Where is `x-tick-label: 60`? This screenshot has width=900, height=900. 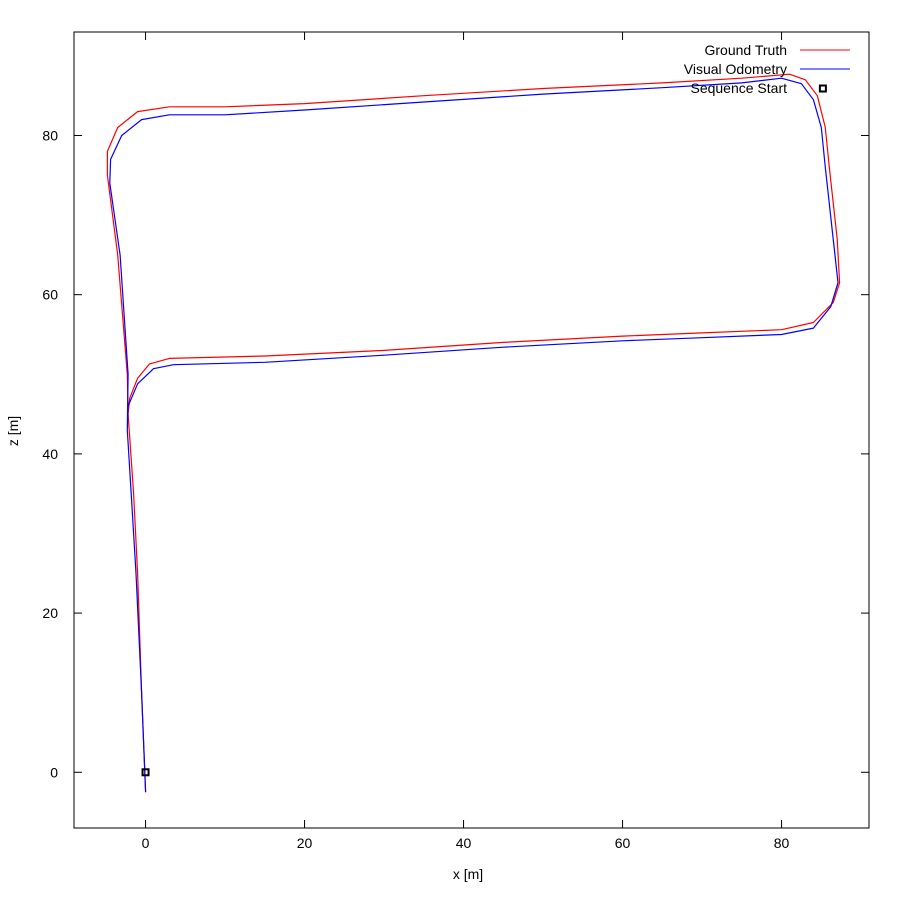
x-tick-label: 60 is located at coordinates (623, 843).